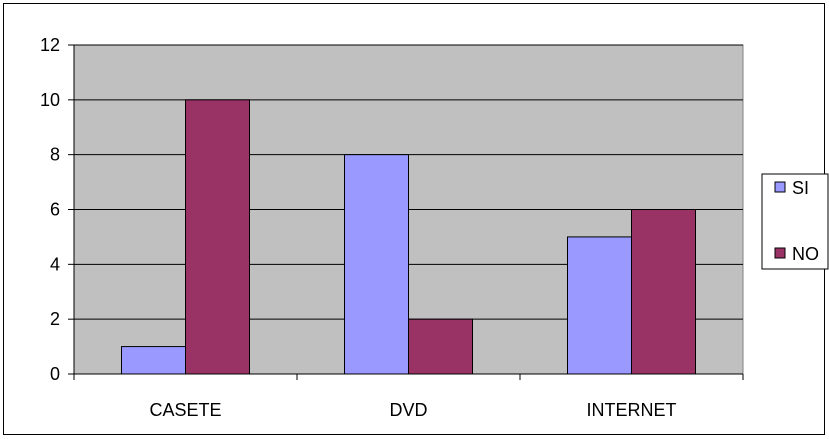  I want to click on legend-swatch-no, so click(780, 253).